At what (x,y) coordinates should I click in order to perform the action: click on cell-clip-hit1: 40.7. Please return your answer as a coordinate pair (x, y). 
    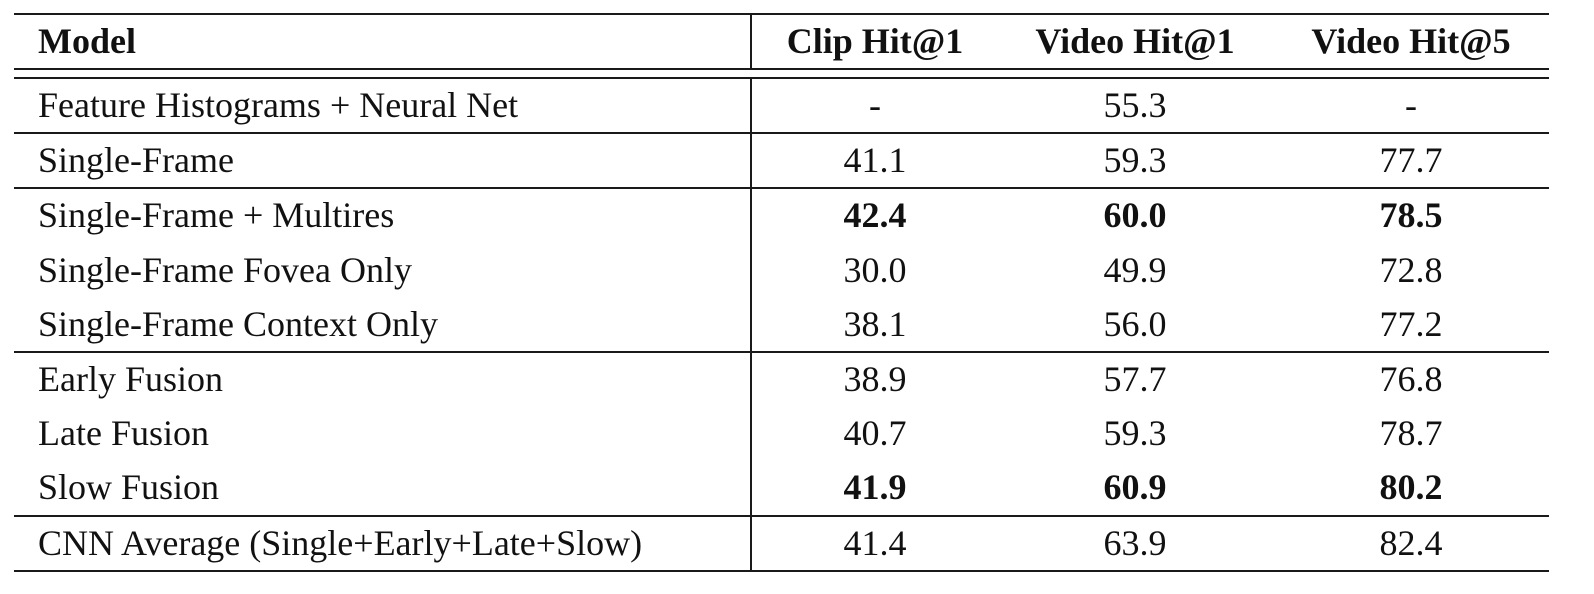
    Looking at the image, I should click on (875, 433).